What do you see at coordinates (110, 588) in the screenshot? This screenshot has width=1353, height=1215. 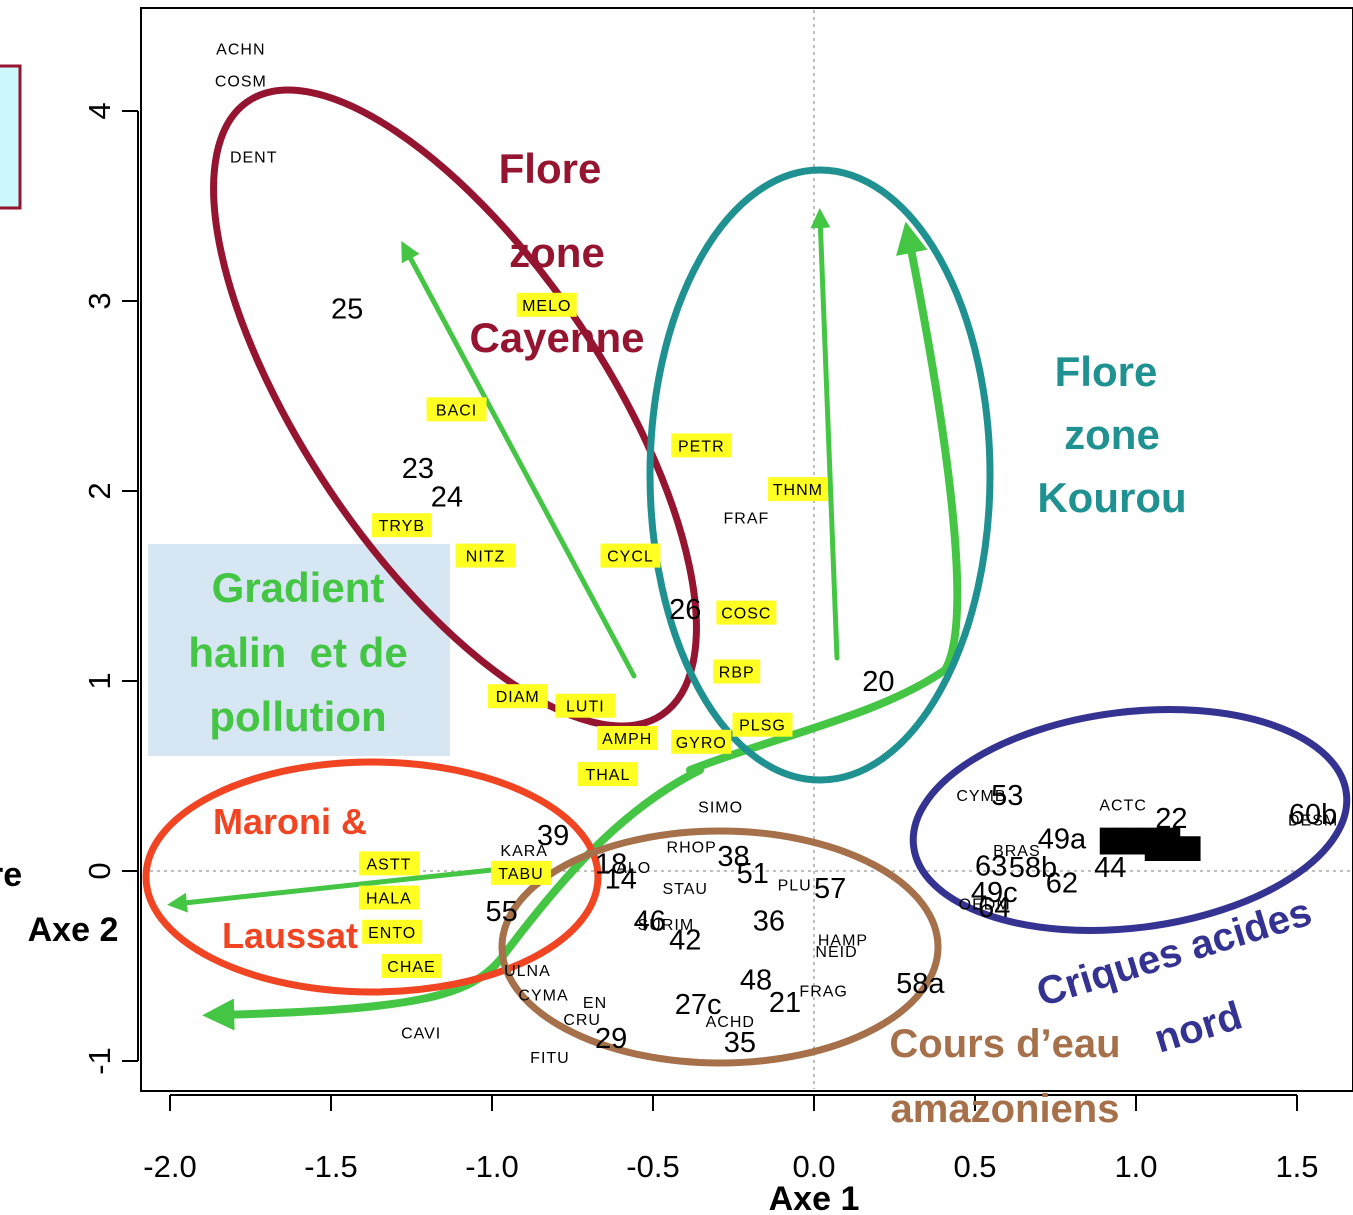 I see `y-axis: -1 0 1 2 3 4` at bounding box center [110, 588].